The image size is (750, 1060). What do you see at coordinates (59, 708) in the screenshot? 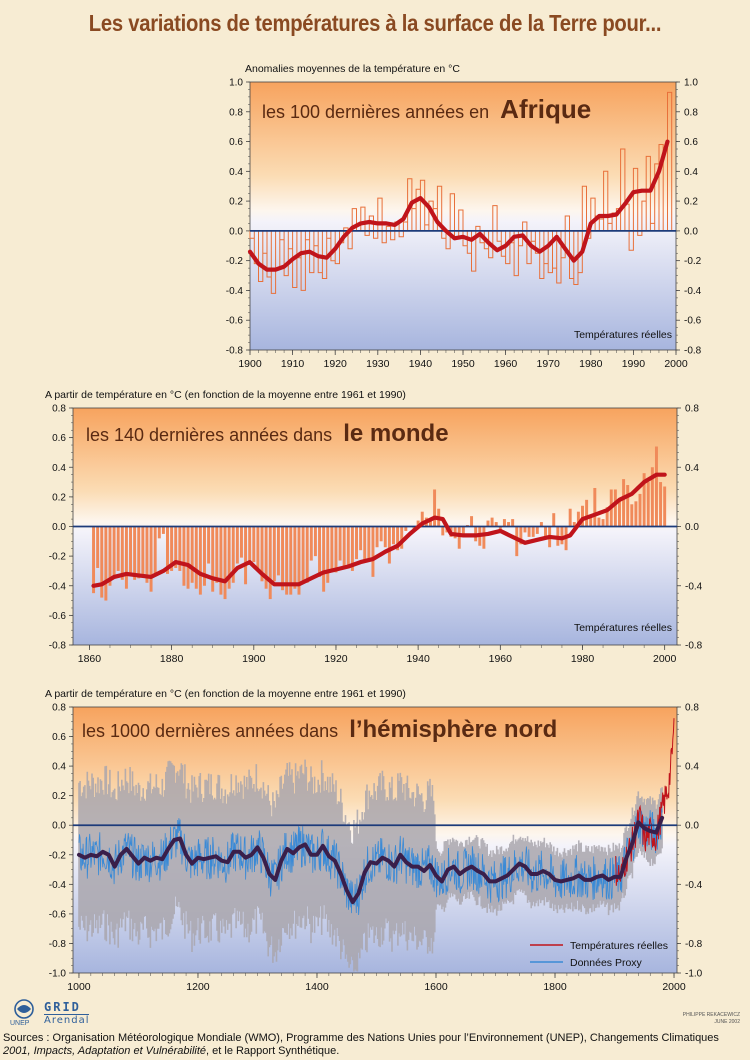
I see `y-tick-label: 0.8` at bounding box center [59, 708].